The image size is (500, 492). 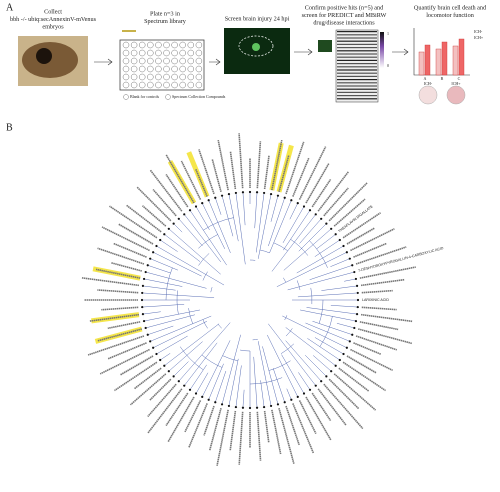 I want to click on bar, so click(x=455, y=60).